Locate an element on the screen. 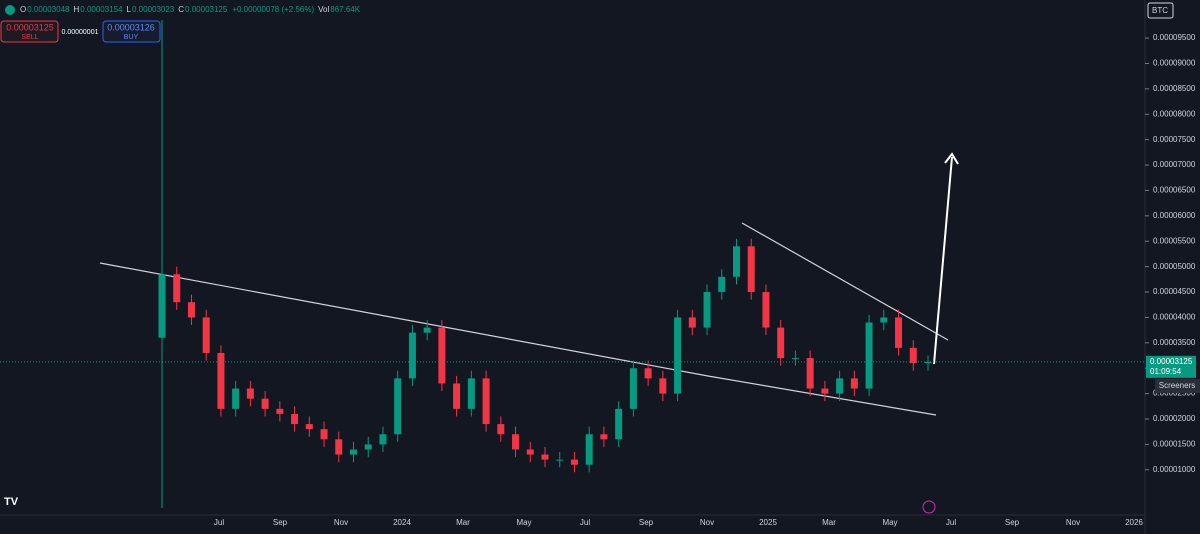 The width and height of the screenshot is (1200, 534). header-key: O is located at coordinates (23, 9).